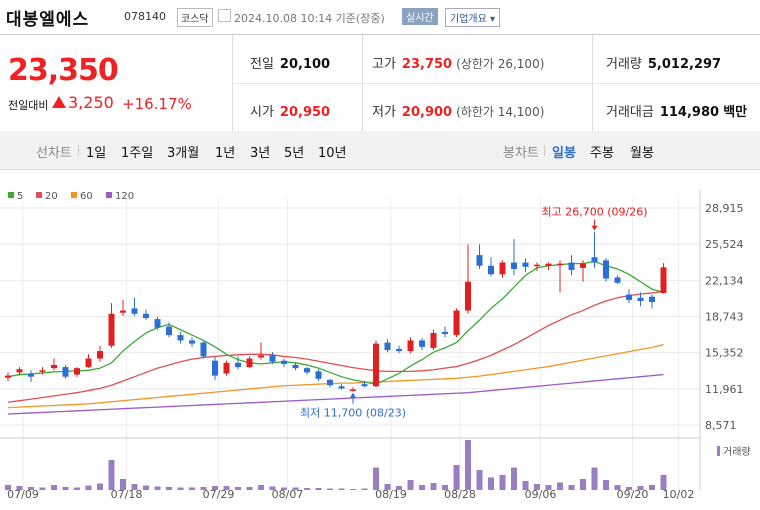 The width and height of the screenshot is (760, 510). I want to click on amount-unit: 백만, so click(735, 112).